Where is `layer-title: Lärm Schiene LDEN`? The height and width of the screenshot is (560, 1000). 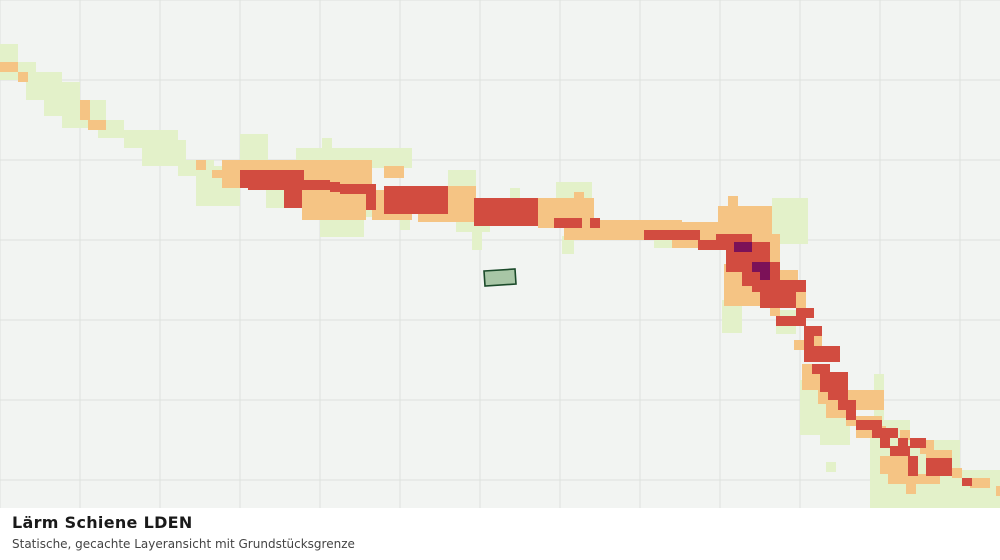 layer-title: Lärm Schiene LDEN is located at coordinates (102, 522).